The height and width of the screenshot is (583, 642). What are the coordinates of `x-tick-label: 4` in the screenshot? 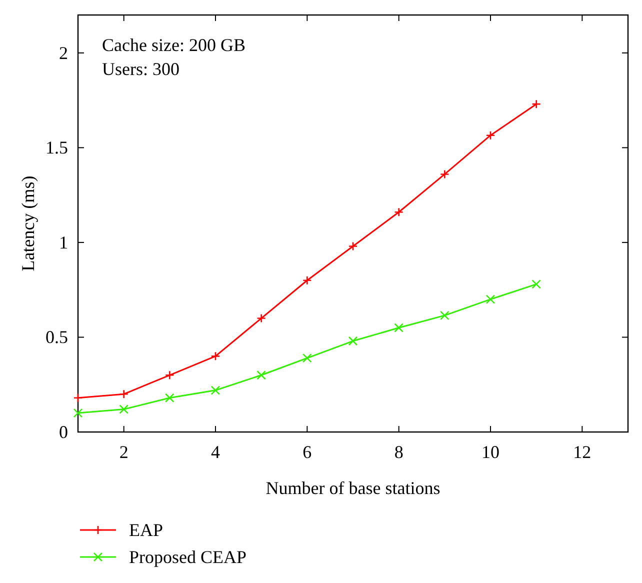 It's located at (215, 452).